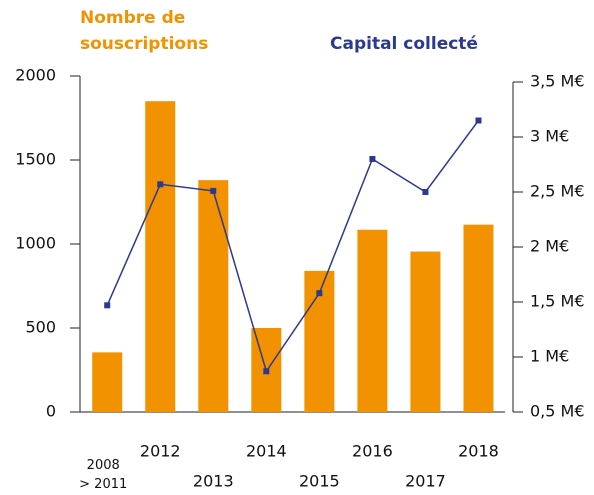  Describe the element at coordinates (266, 451) in the screenshot. I see `x-tick-label: 2014` at that location.